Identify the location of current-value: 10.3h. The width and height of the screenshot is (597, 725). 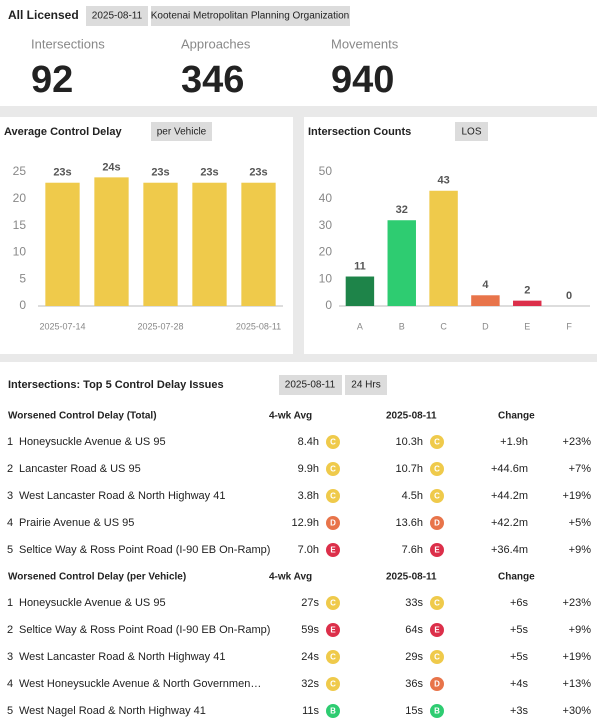
(409, 442).